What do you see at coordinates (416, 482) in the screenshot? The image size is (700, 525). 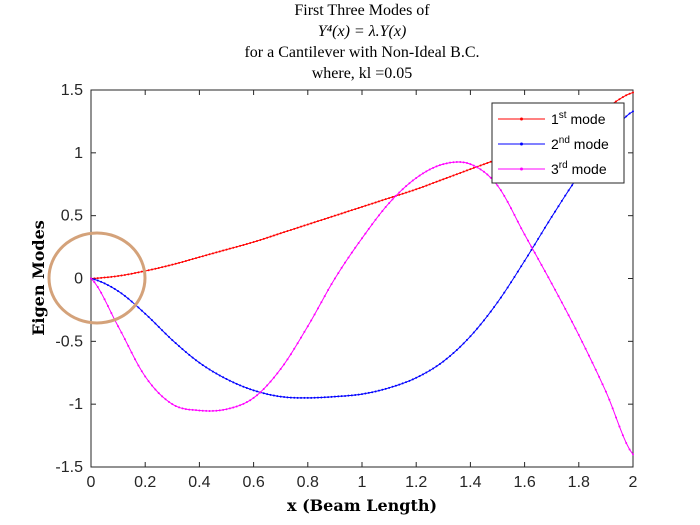 I see `x-tick-label: 1.2` at bounding box center [416, 482].